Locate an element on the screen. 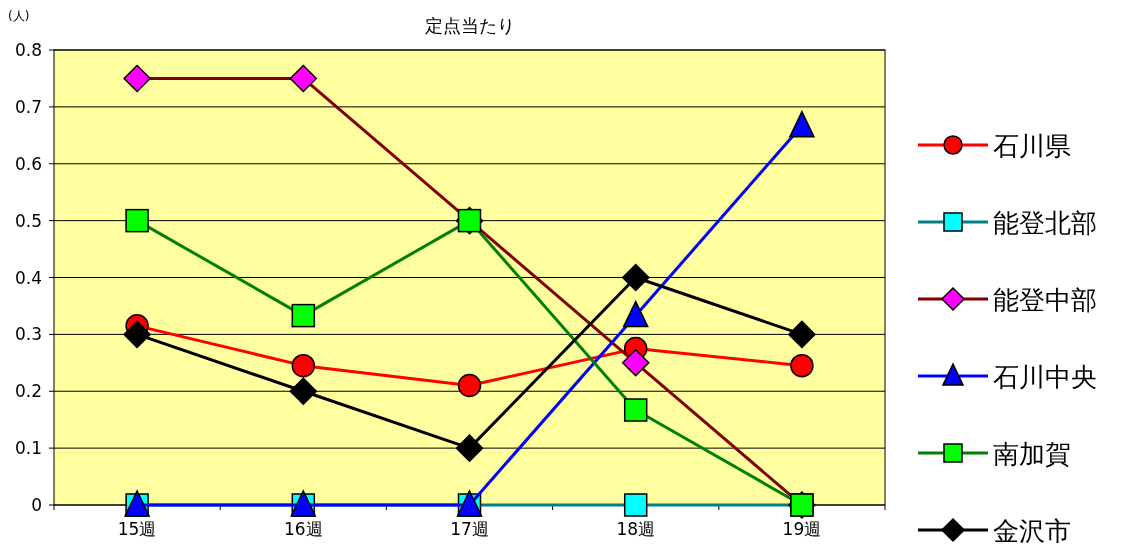  x-tick-label: 18週 is located at coordinates (636, 529).